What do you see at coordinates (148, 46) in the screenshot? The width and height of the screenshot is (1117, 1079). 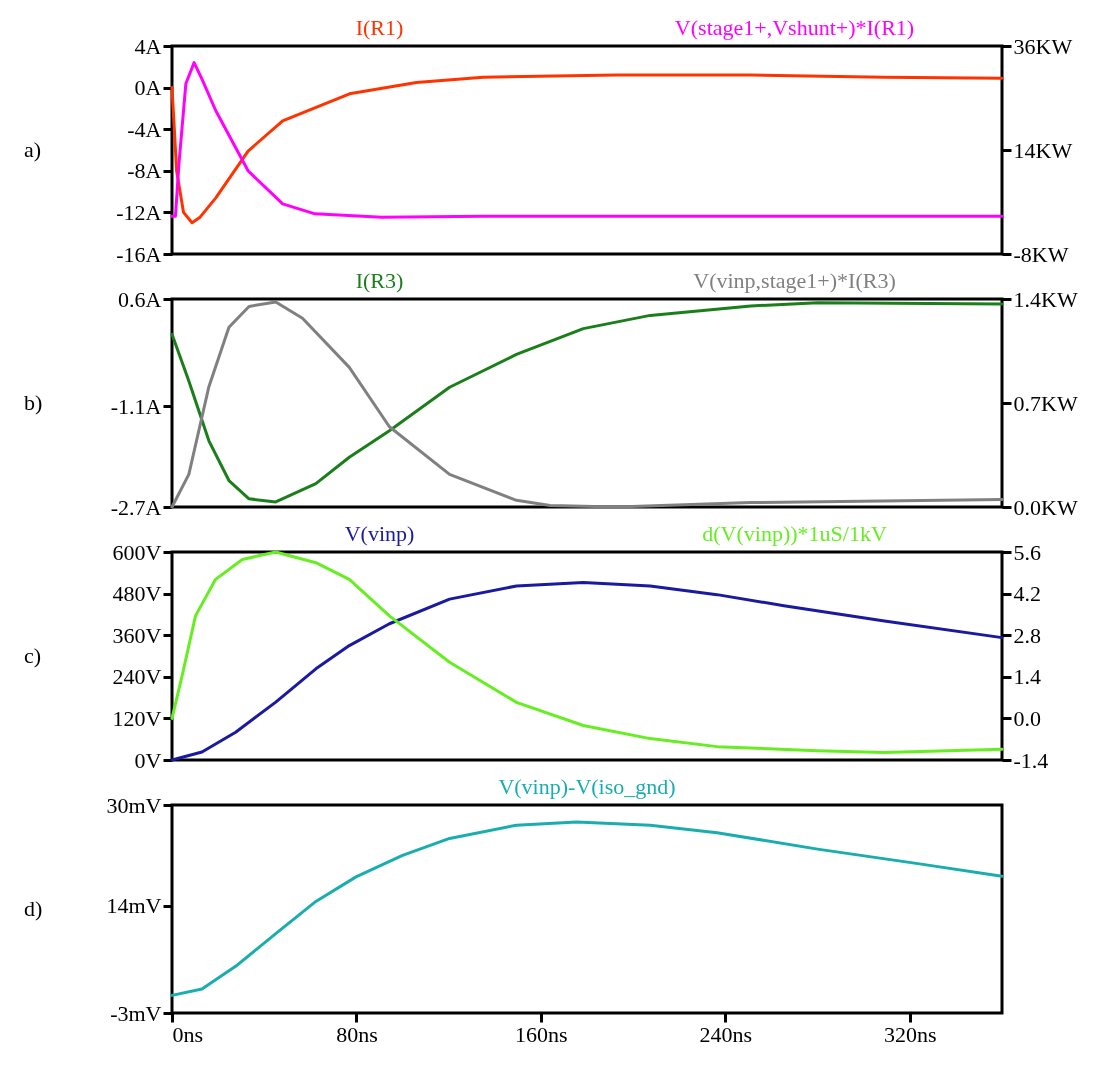 I see `y-tick-label: 4A` at bounding box center [148, 46].